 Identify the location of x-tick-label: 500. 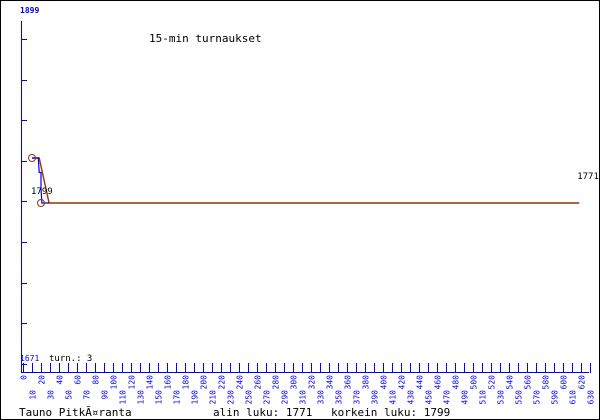
(474, 382).